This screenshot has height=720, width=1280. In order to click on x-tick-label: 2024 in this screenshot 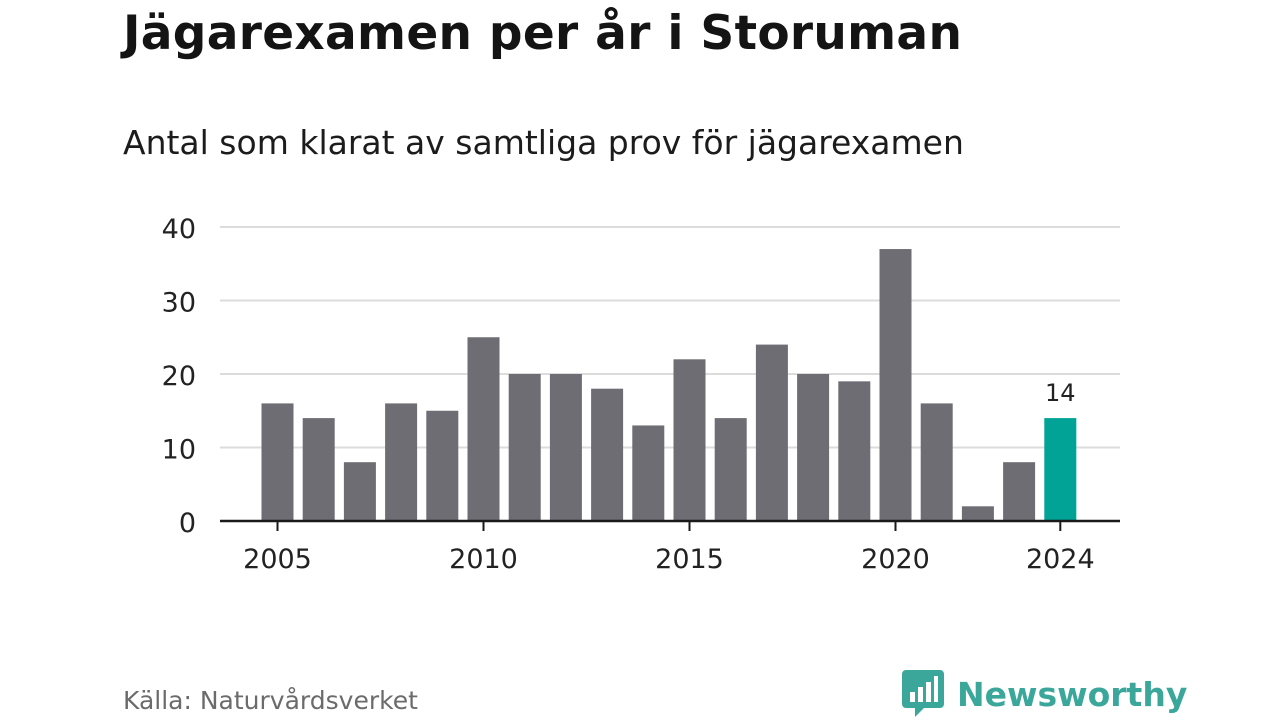, I will do `click(1060, 559)`.